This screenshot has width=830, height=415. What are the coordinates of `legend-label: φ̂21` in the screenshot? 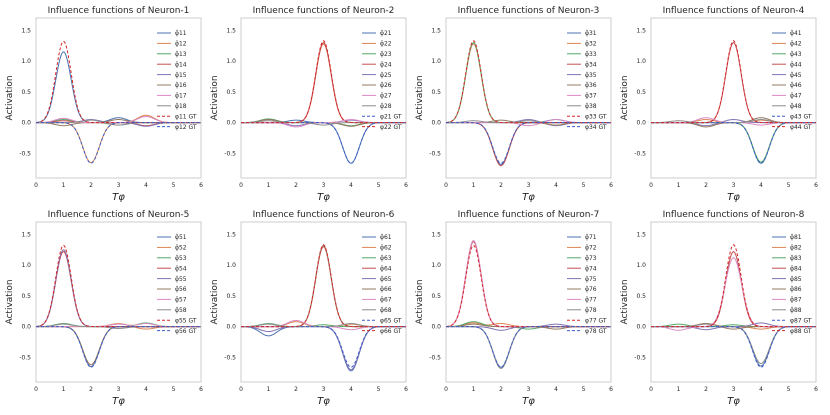 It's located at (386, 33).